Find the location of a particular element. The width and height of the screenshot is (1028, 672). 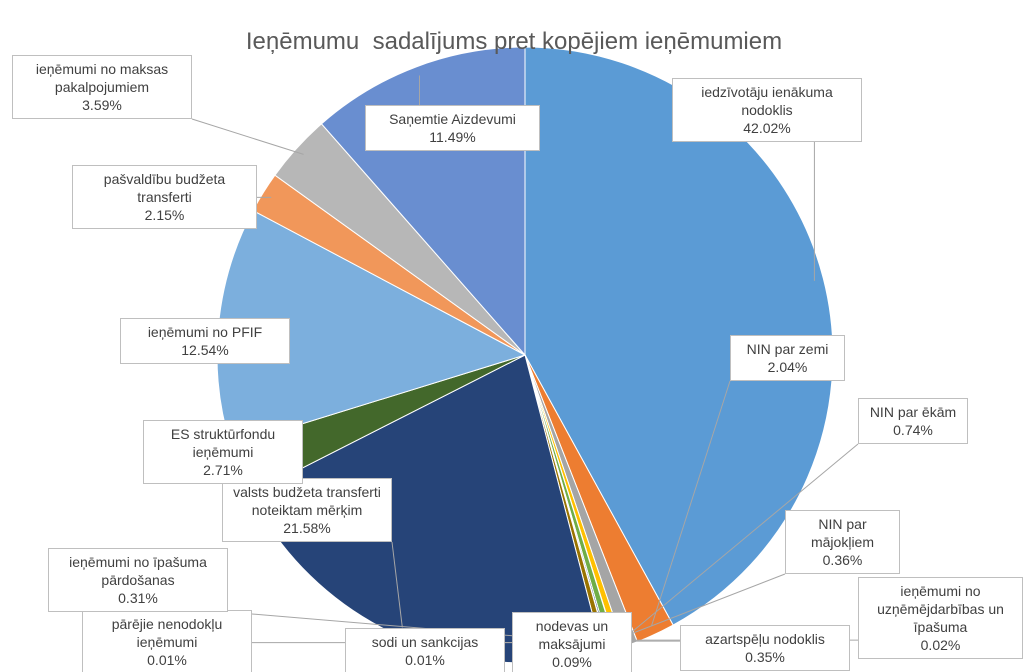

label-category: NIN par mājokļiem is located at coordinates (842, 533).